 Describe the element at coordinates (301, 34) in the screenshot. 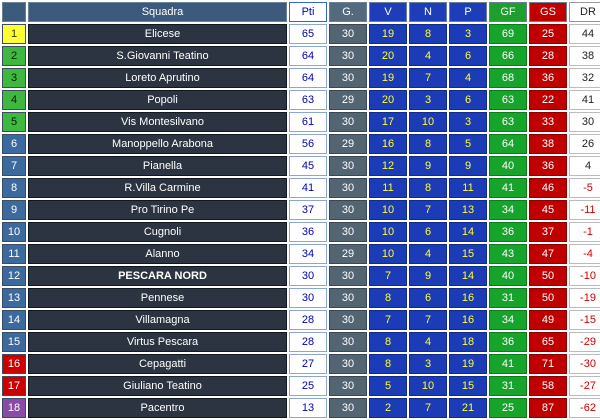

I see `table-row: 1 Elicese 65 30 19 8 3 69 25 44` at that location.